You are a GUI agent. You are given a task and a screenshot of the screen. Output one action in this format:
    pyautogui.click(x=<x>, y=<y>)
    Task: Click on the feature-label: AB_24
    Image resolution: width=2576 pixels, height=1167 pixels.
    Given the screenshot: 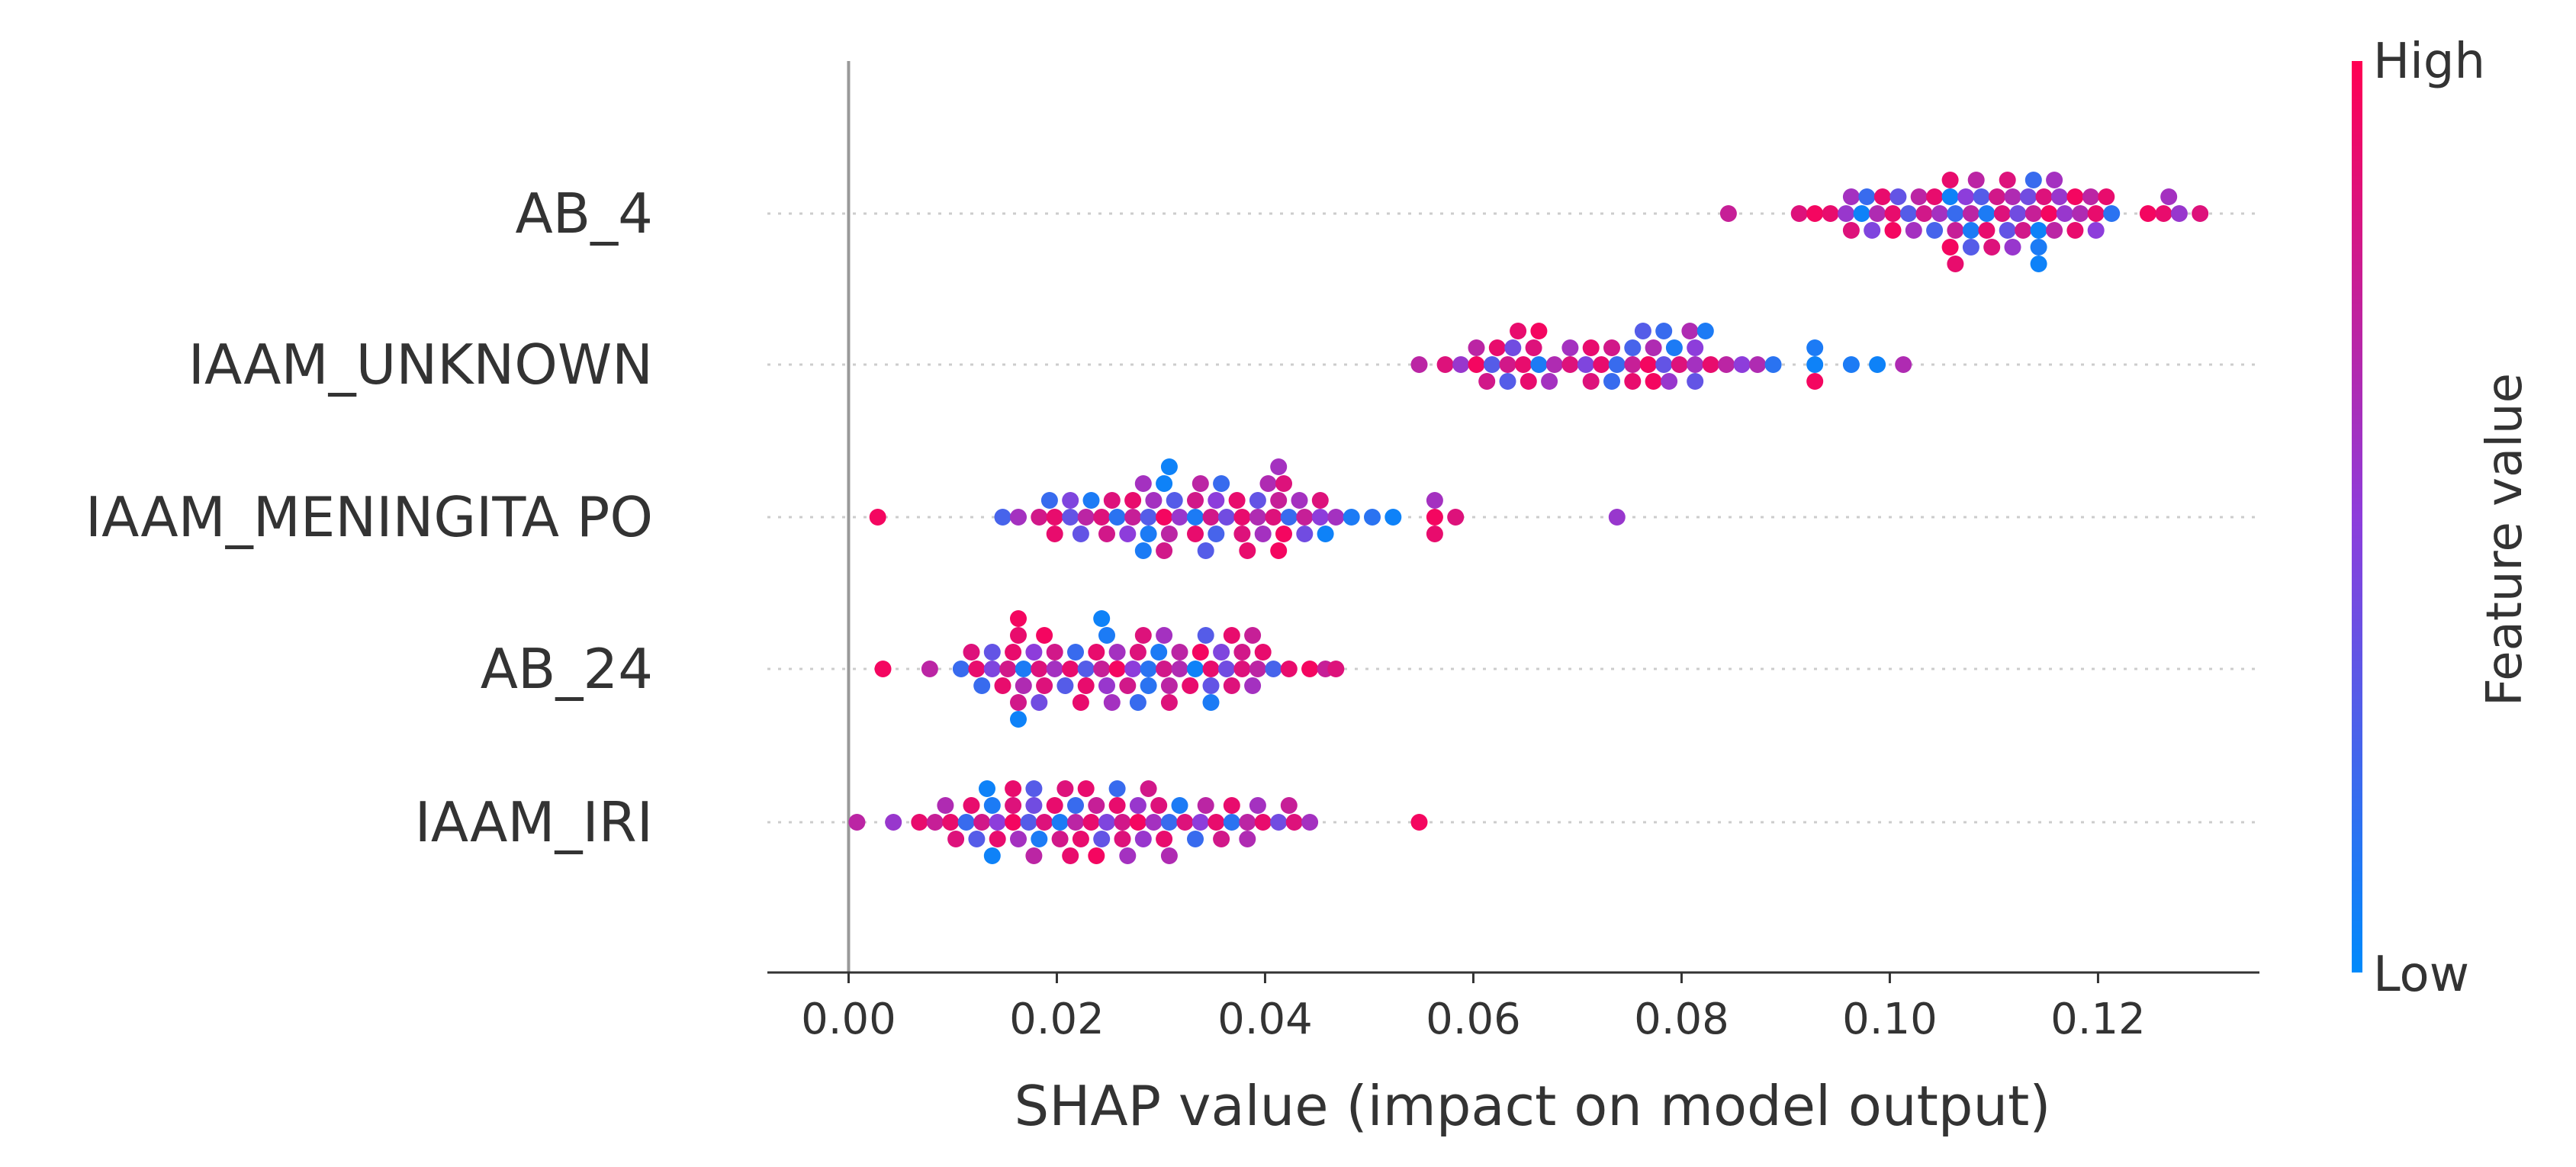 What is the action you would take?
    pyautogui.click(x=567, y=669)
    